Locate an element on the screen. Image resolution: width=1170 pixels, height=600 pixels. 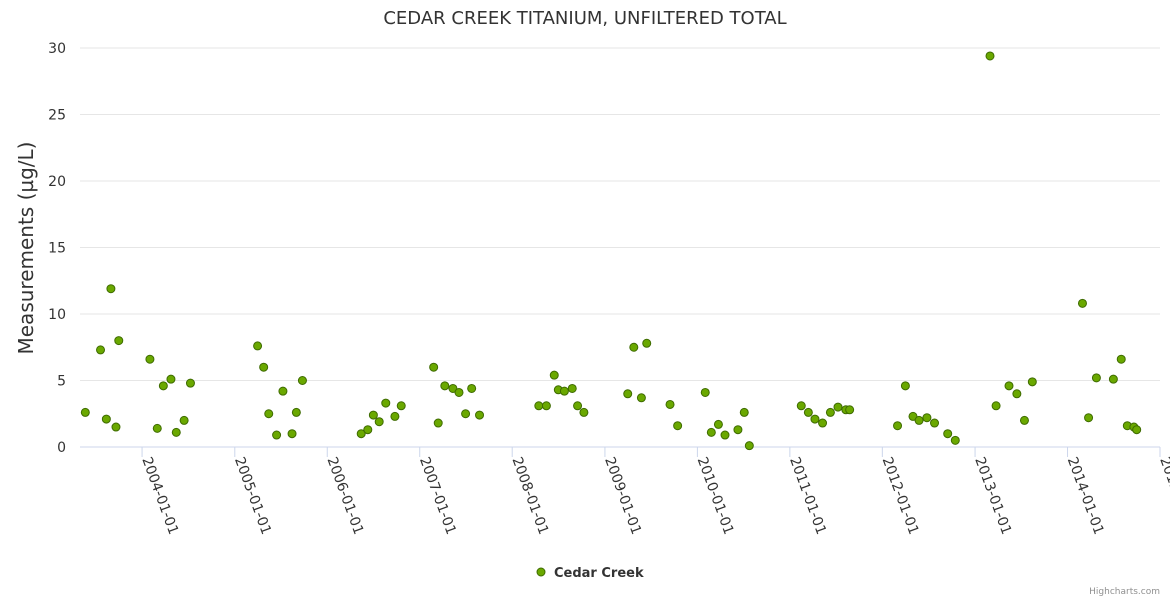
y-tick-label: 20 is located at coordinates (57, 182).